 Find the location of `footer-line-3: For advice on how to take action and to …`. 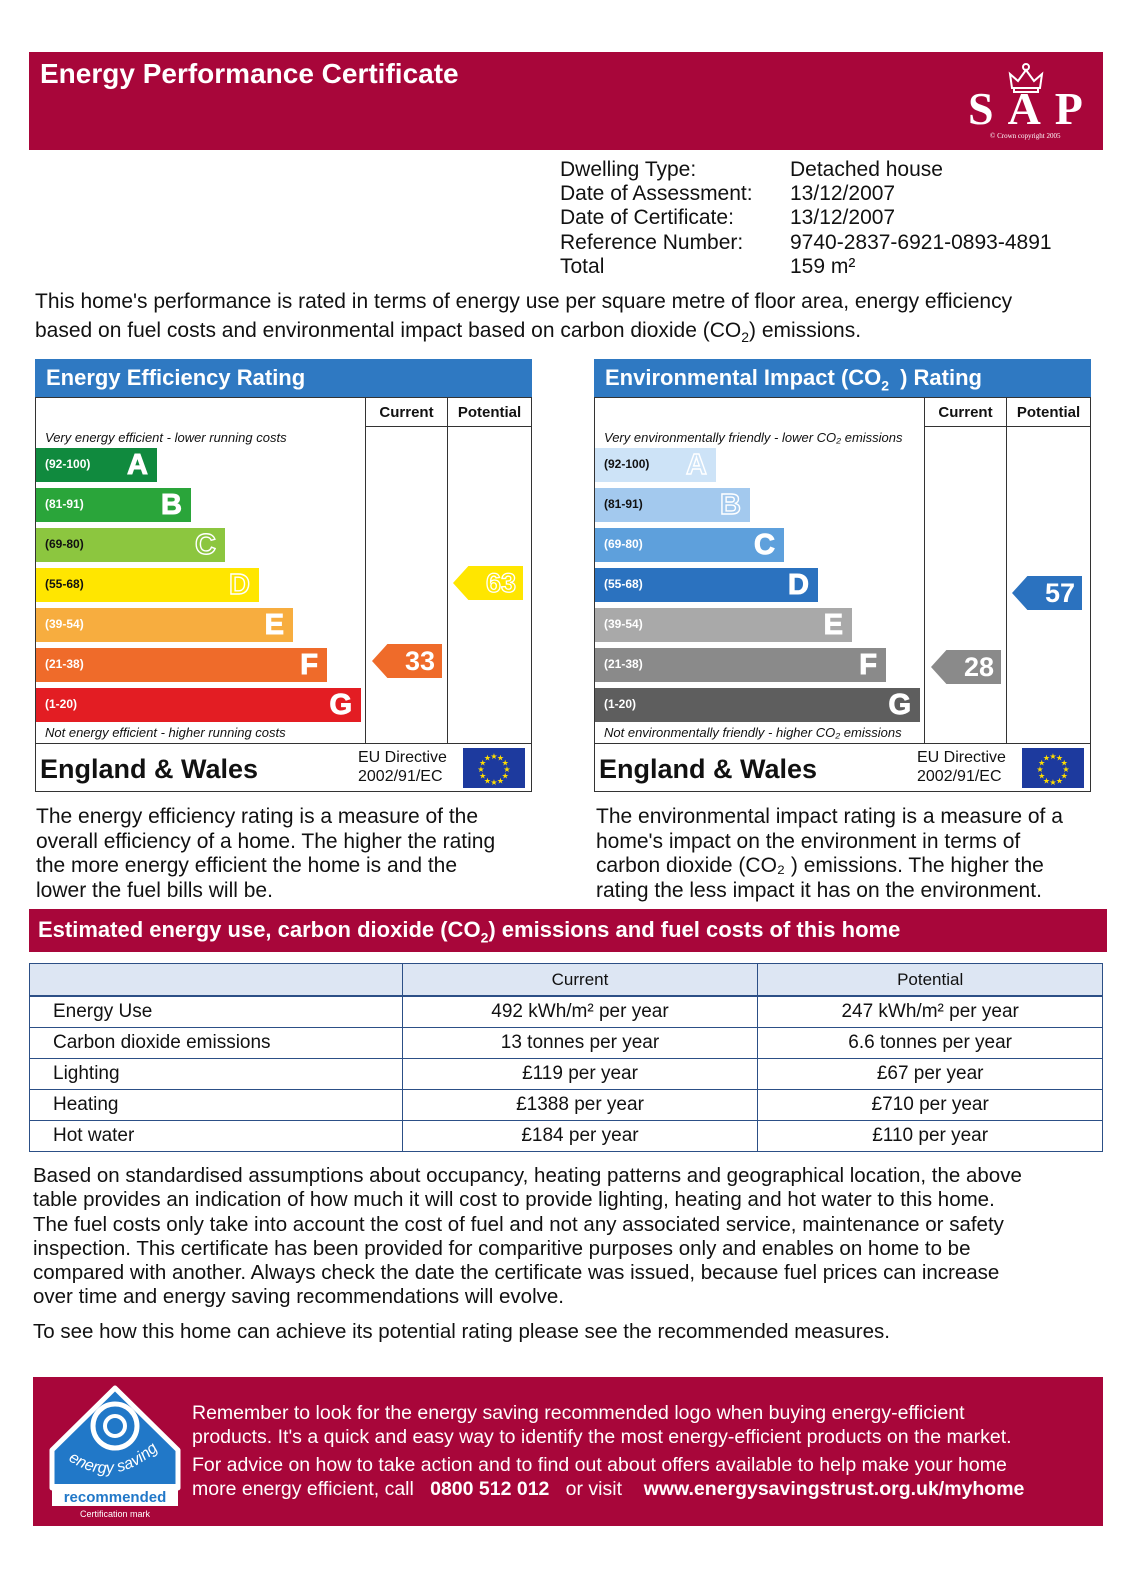

footer-line-3: For advice on how to take action and to … is located at coordinates (599, 1465).